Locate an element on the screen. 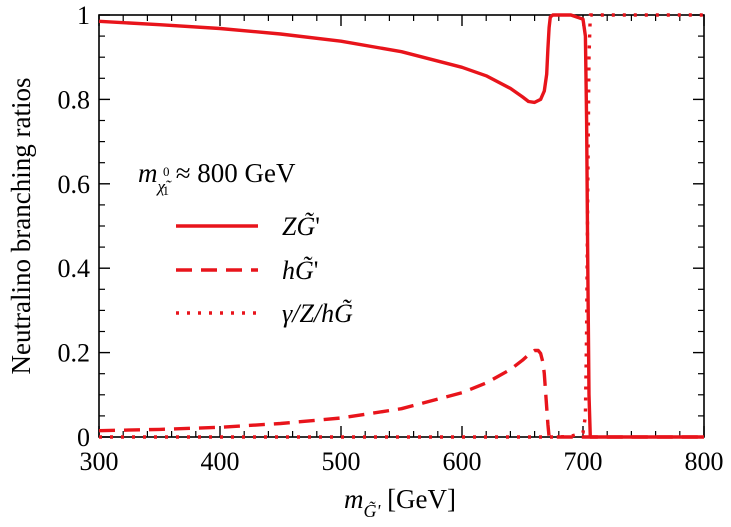  y-tick-label: 0.4 is located at coordinates (74, 268).